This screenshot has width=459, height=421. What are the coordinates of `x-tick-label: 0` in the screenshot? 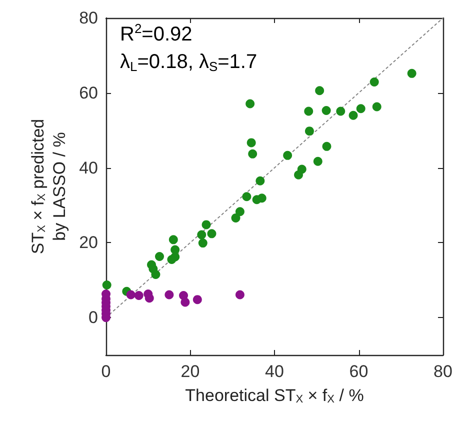 It's located at (106, 371).